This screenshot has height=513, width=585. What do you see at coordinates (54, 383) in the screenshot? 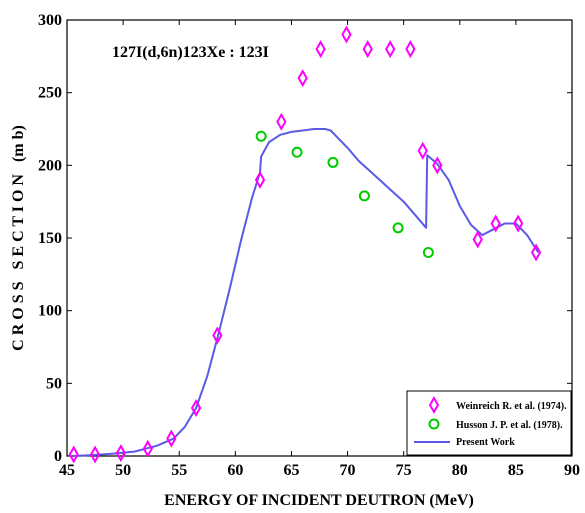
I see `y-tick-label: 50` at bounding box center [54, 383].